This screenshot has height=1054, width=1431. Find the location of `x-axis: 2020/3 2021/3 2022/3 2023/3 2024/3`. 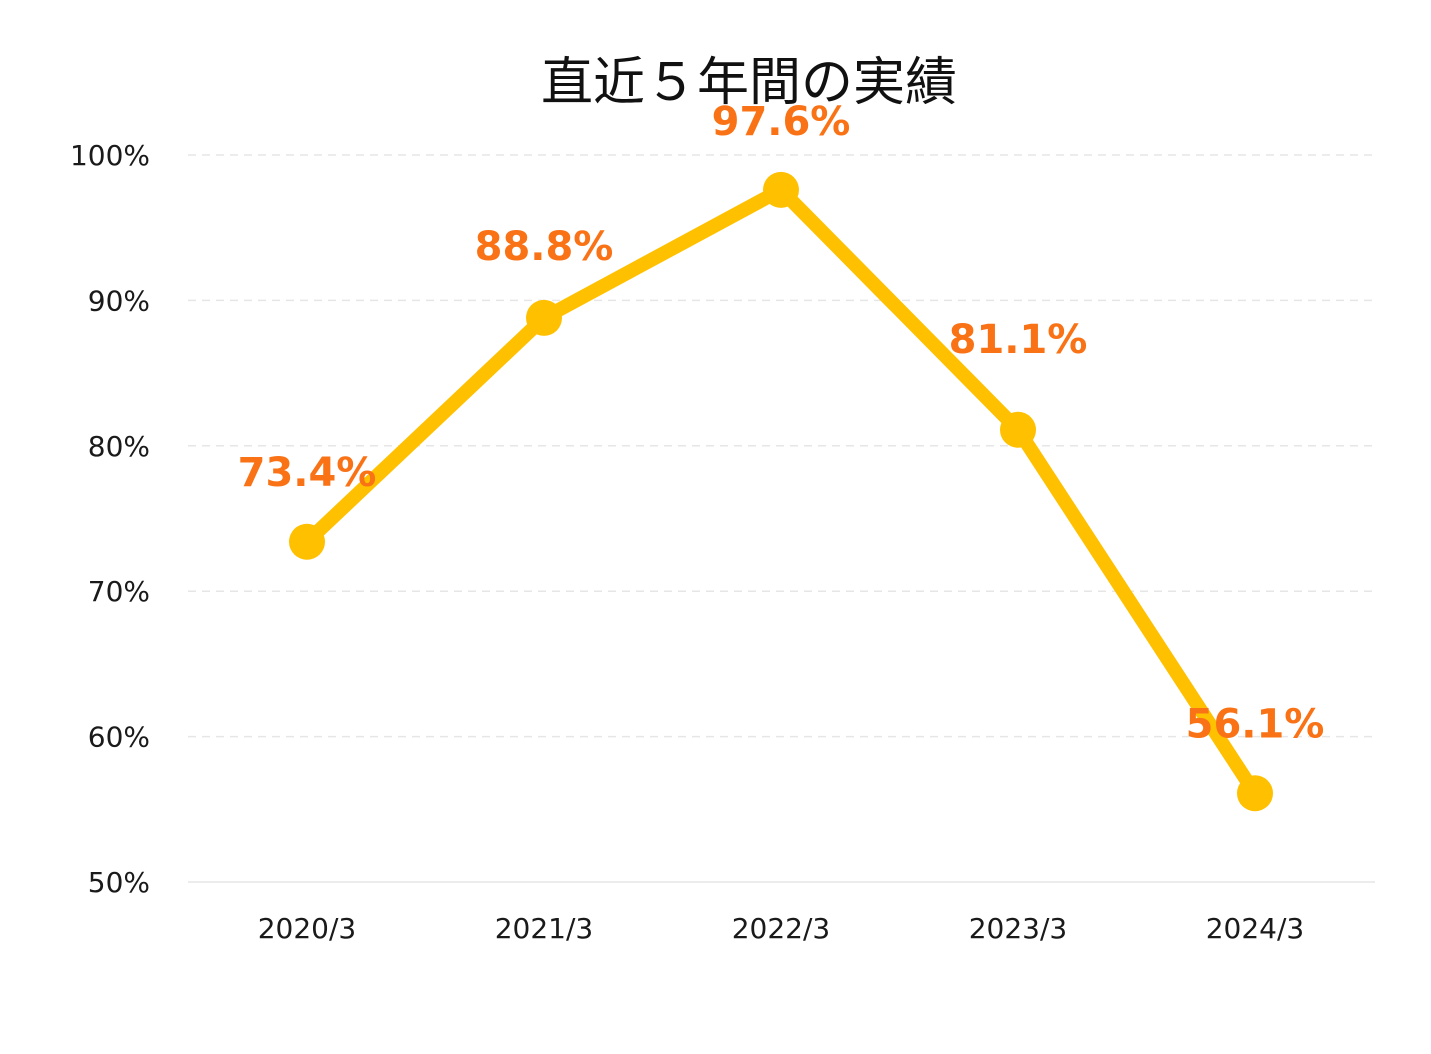

x-axis: 2020/3 2021/3 2022/3 2023/3 2024/3 is located at coordinates (781, 928).